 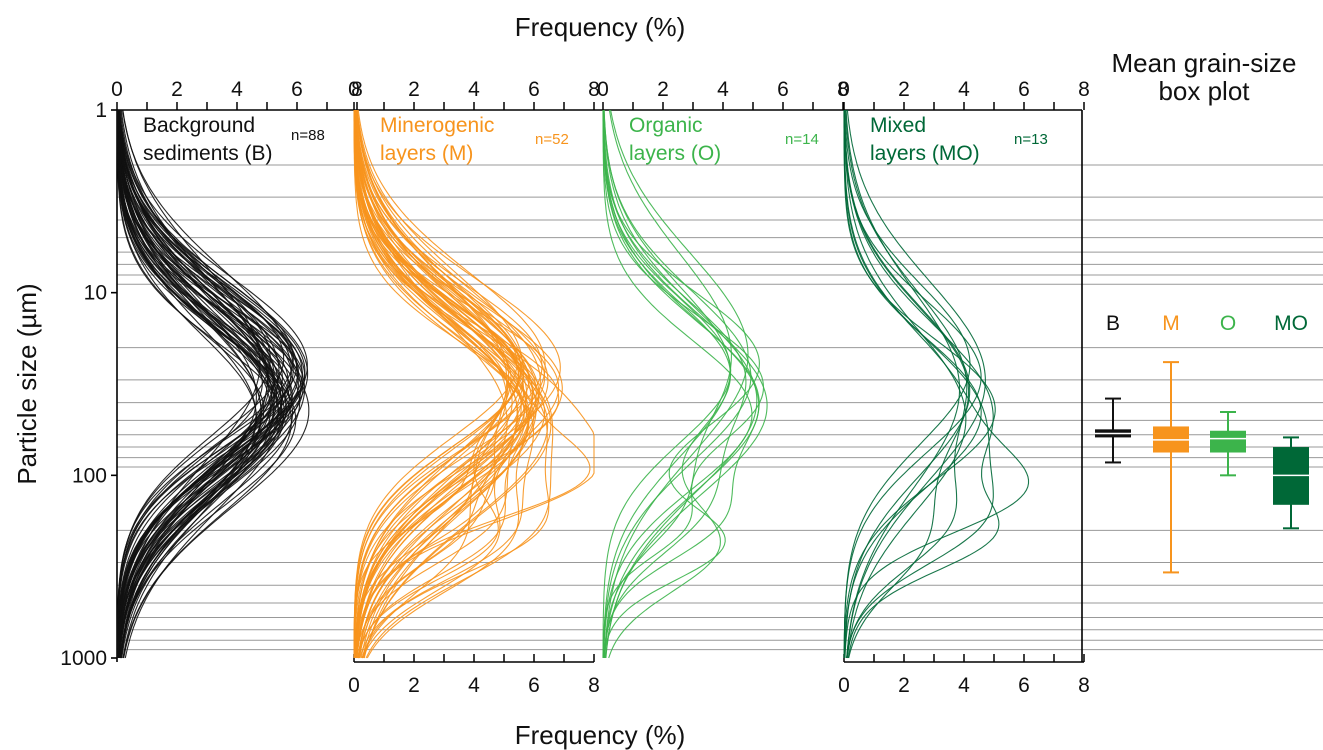 I want to click on boxplot-category-label: M, so click(x=1171, y=323).